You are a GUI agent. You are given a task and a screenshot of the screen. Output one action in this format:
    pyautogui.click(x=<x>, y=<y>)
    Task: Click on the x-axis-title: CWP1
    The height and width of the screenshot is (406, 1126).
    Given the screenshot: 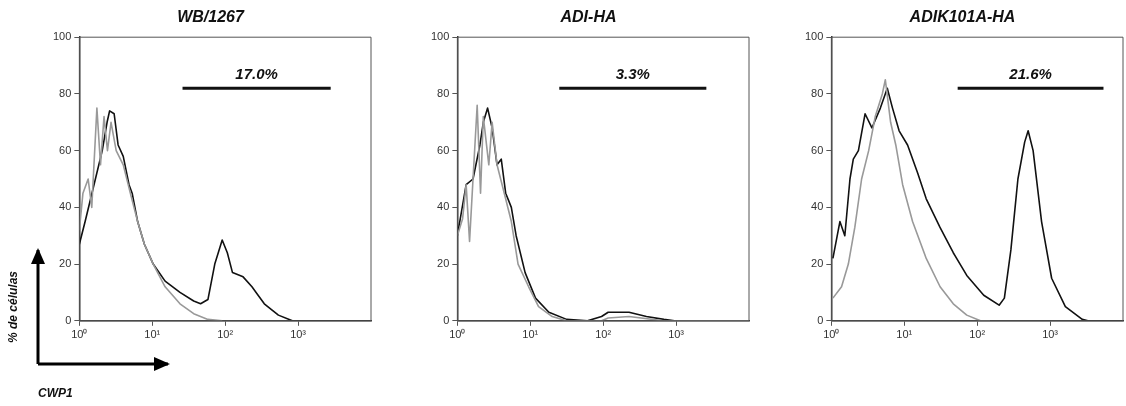 What is the action you would take?
    pyautogui.click(x=55, y=393)
    